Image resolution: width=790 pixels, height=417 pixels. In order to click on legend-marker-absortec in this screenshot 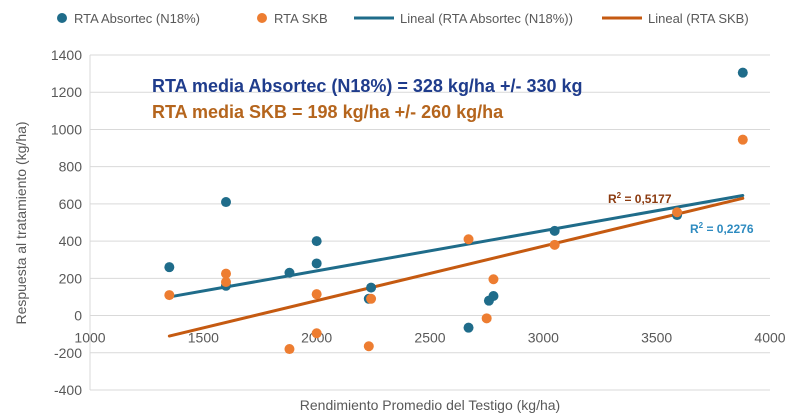, I will do `click(62, 18)`.